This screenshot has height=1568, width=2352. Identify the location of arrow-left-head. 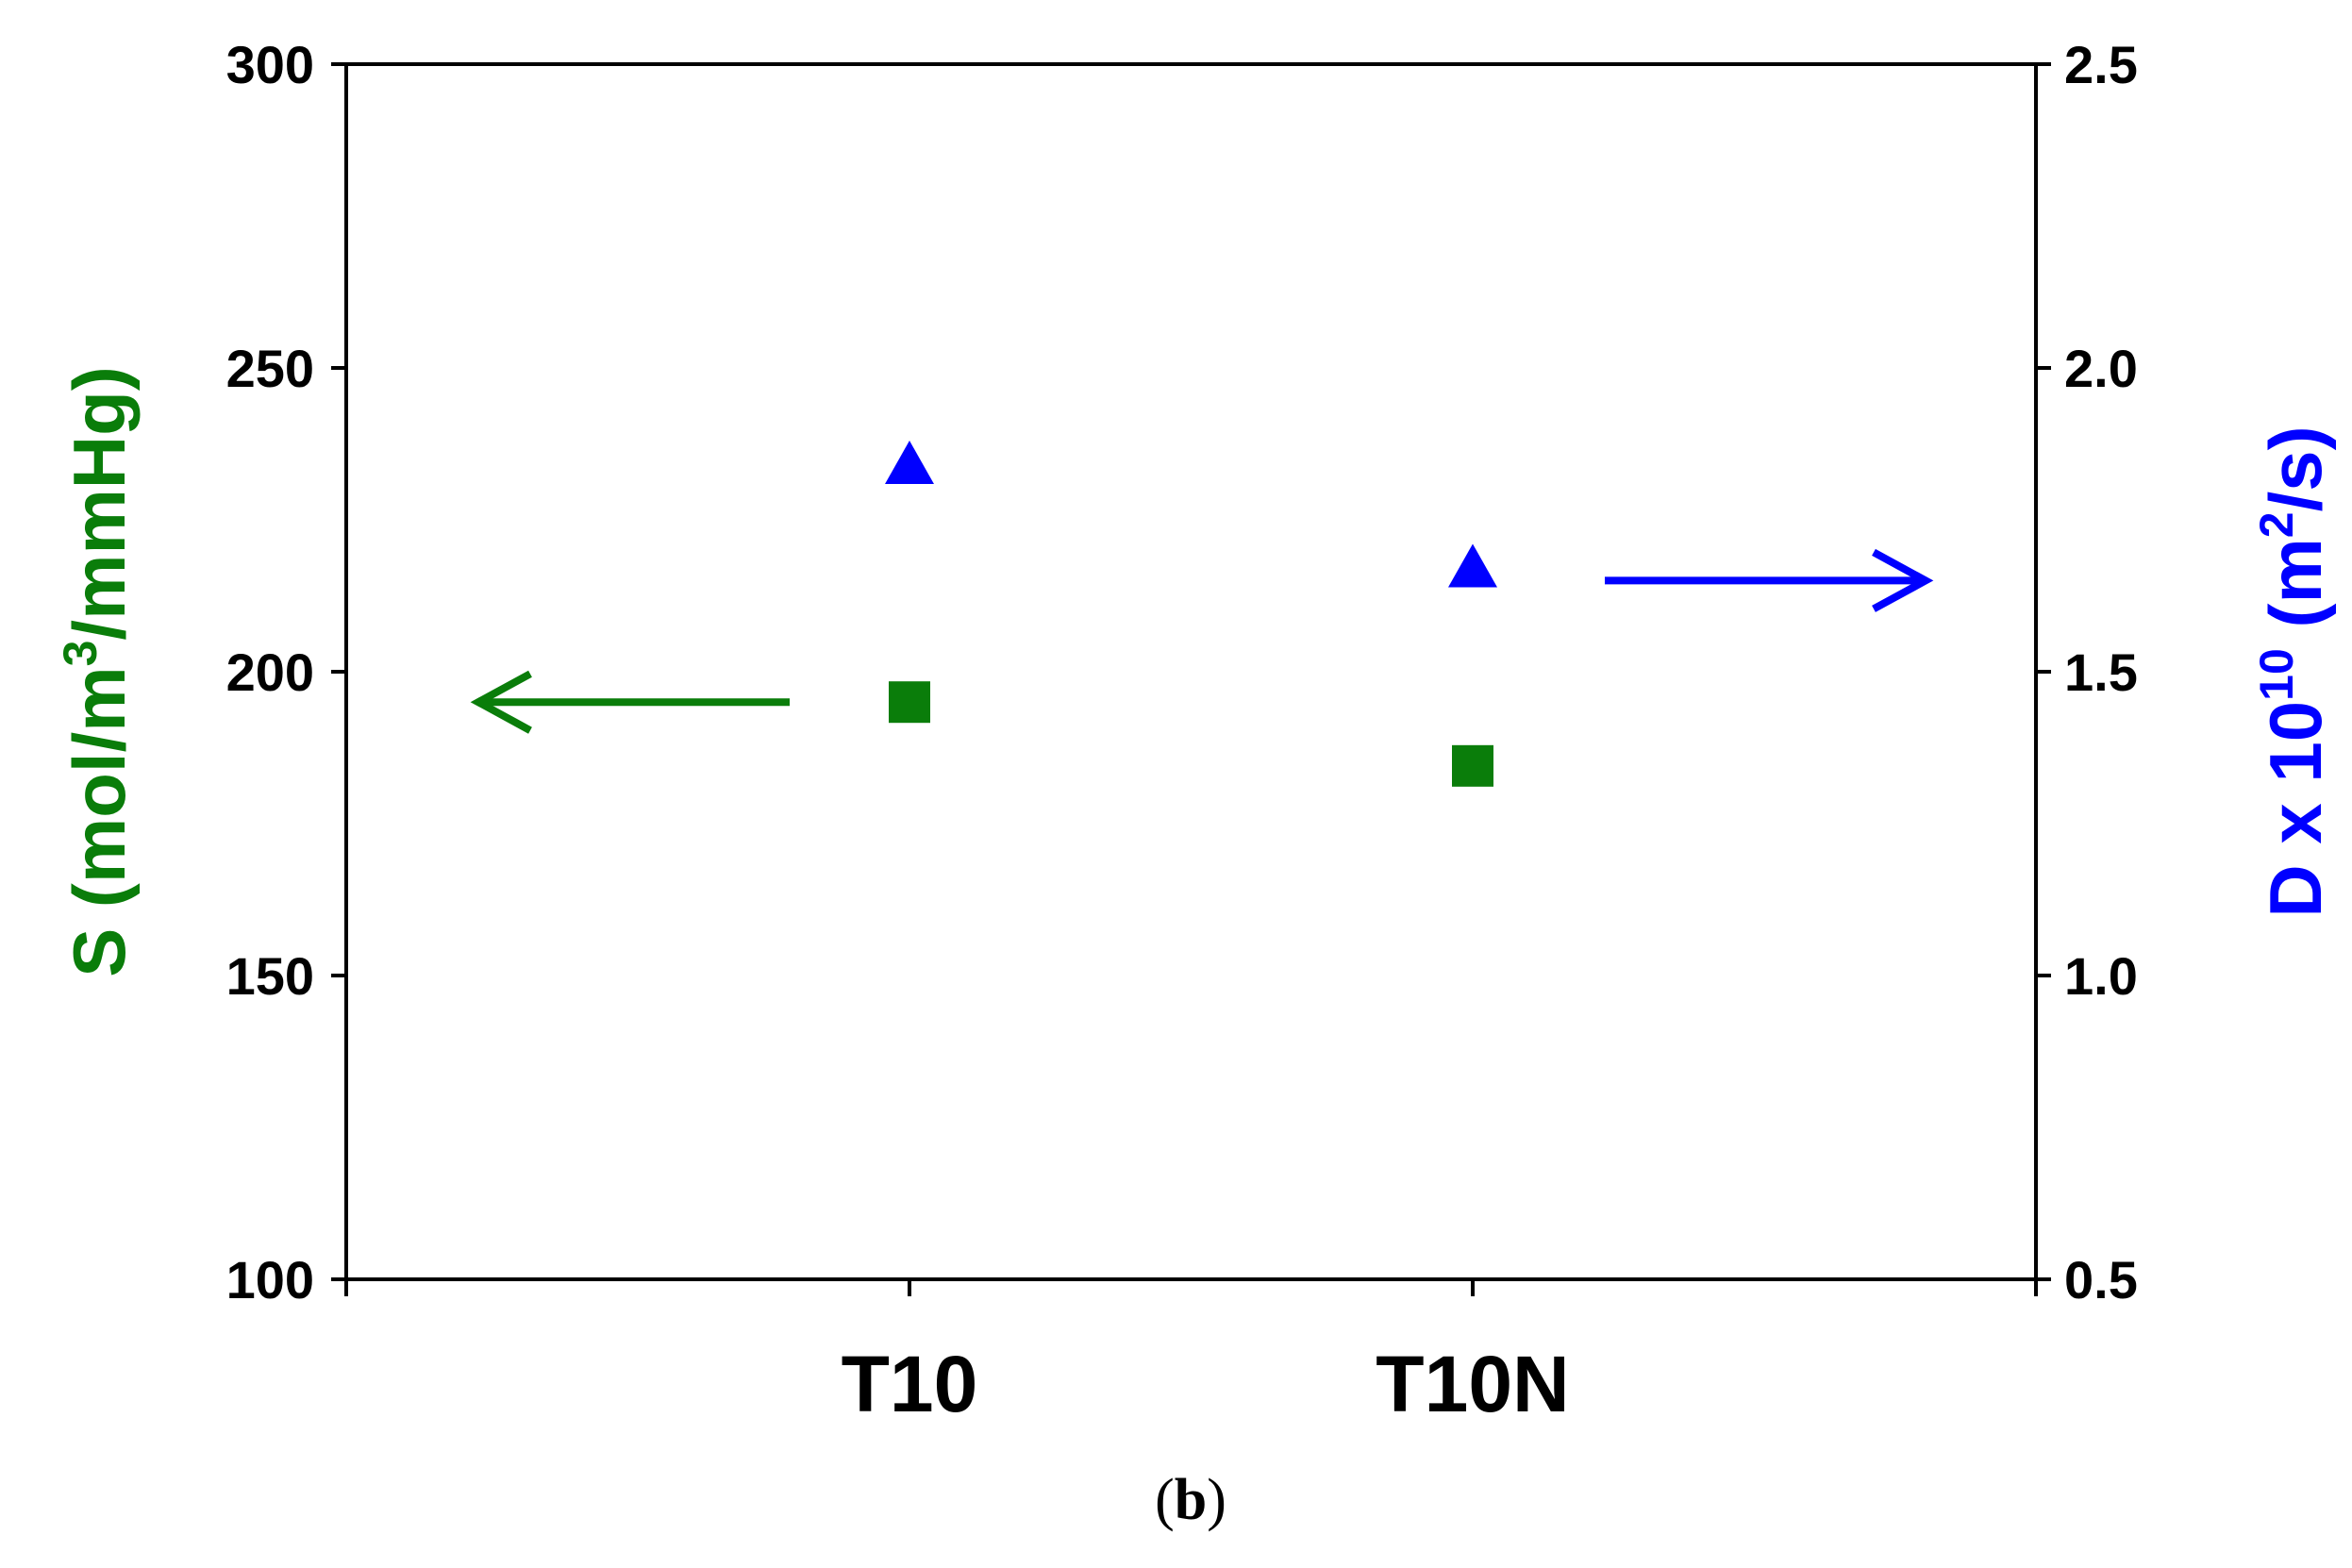
(501, 702).